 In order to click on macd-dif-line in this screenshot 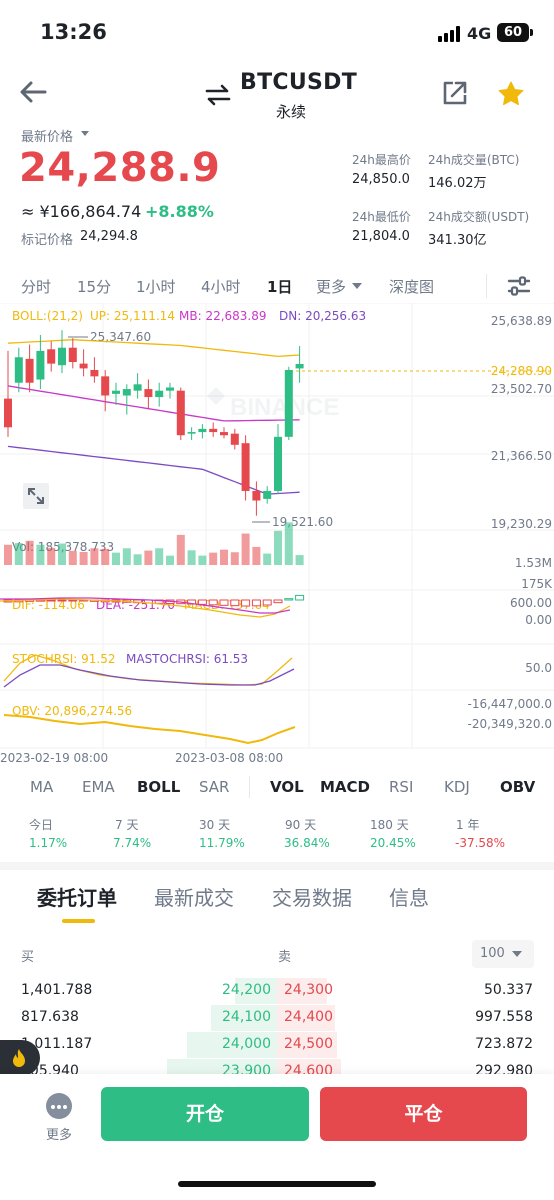, I will do `click(145, 608)`.